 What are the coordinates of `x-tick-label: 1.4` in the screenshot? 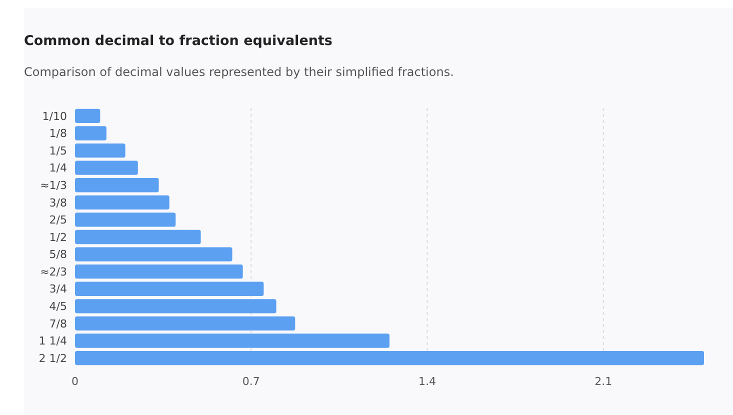 It's located at (427, 381).